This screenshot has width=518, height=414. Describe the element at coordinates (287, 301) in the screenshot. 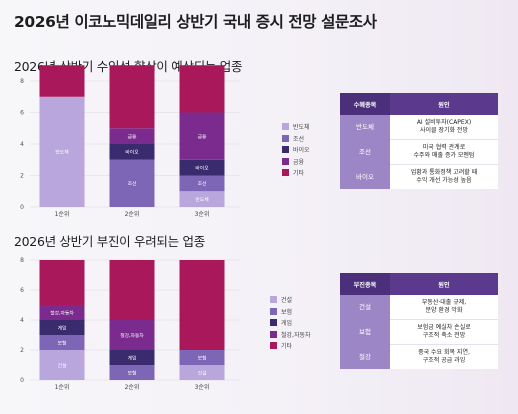

I see `chart2-legend-label: 건설` at that location.